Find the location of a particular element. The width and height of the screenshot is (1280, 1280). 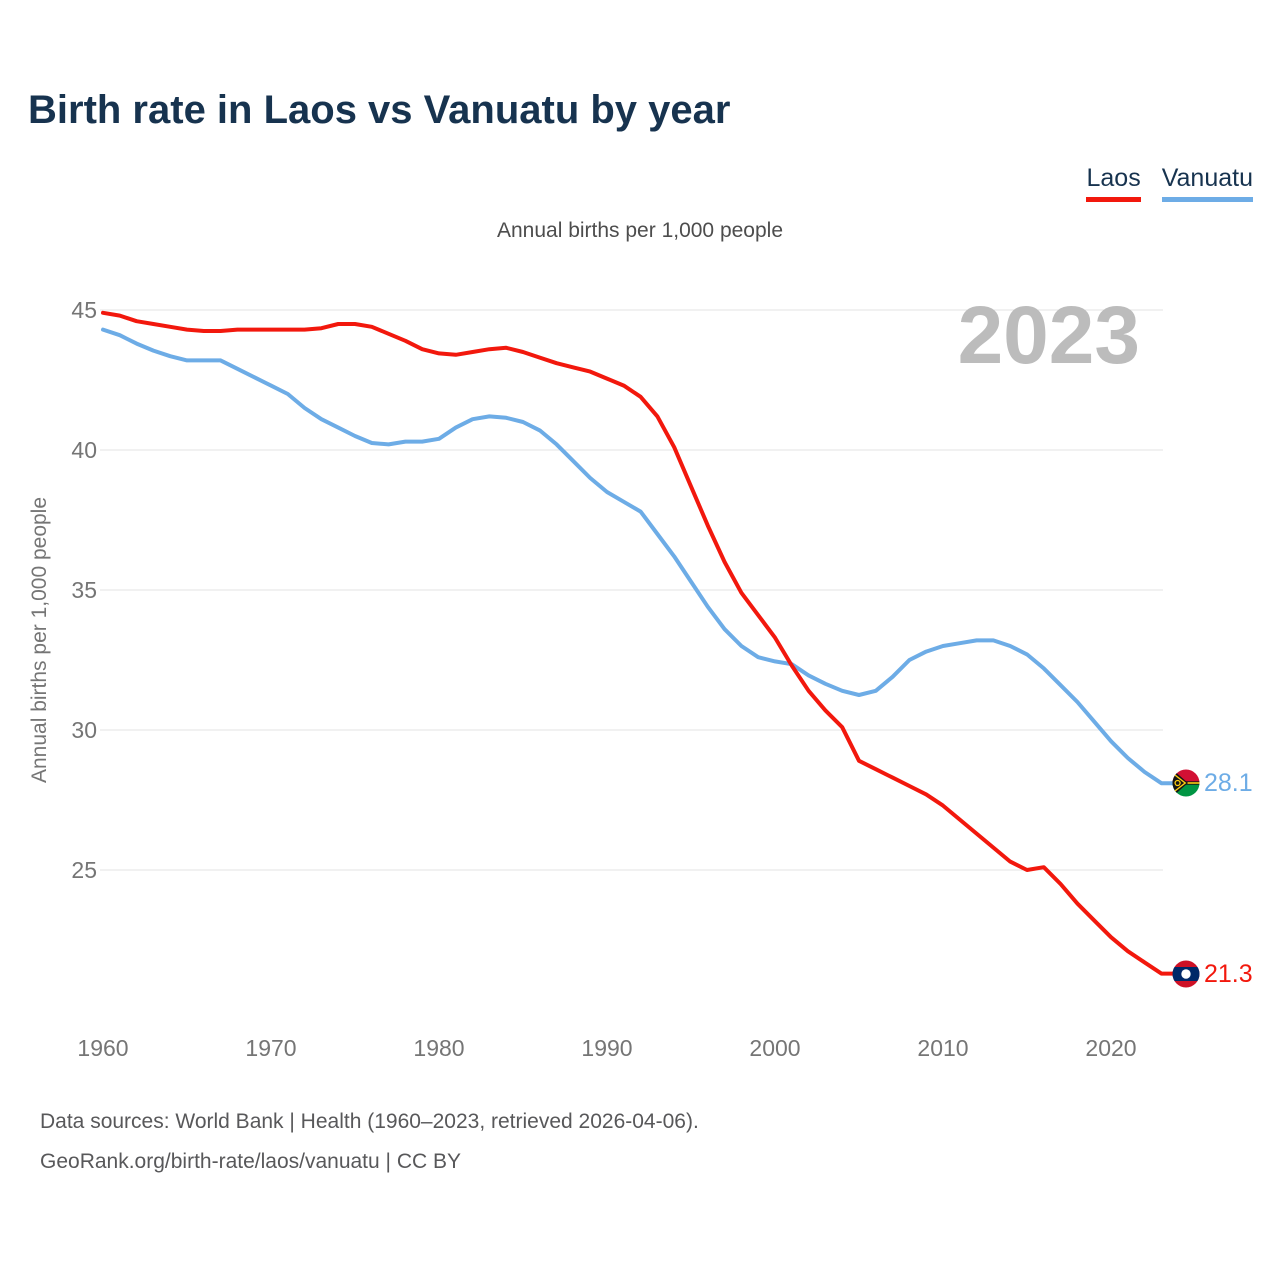

end-value-label-laos: 21.3 is located at coordinates (1228, 973).